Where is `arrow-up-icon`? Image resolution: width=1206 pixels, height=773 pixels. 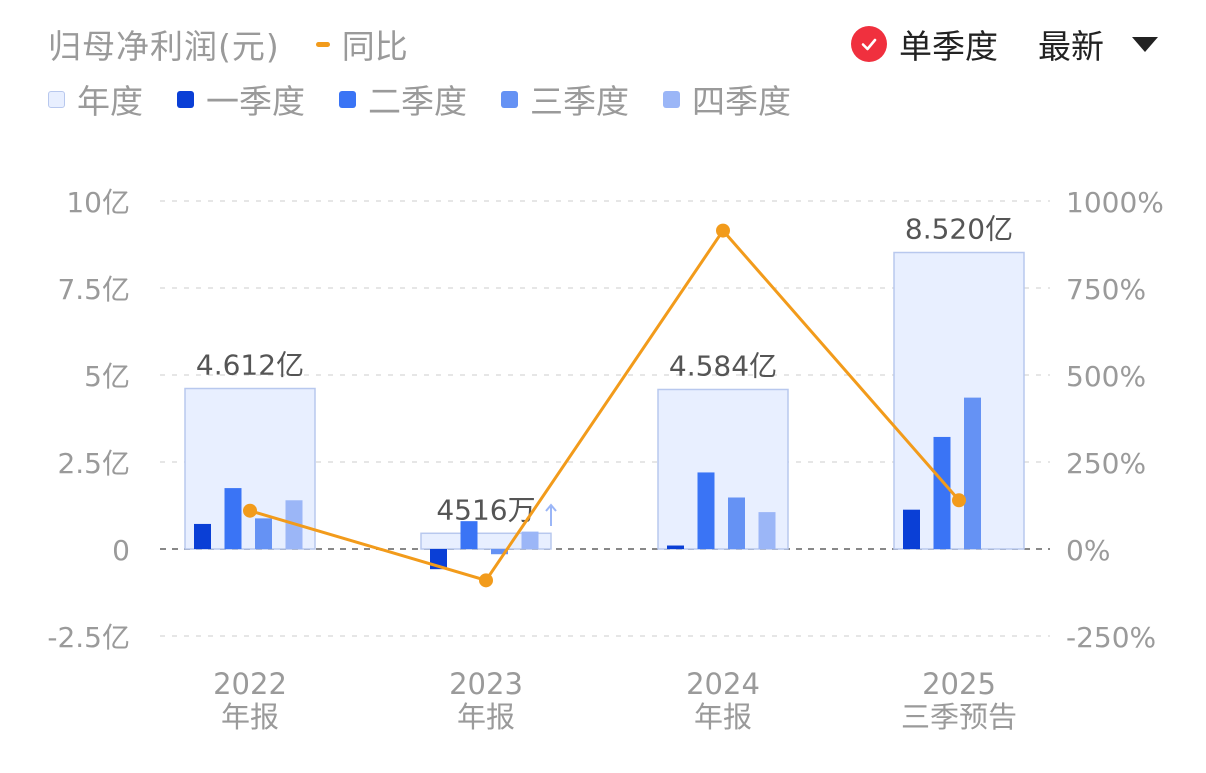 arrow-up-icon is located at coordinates (551, 514).